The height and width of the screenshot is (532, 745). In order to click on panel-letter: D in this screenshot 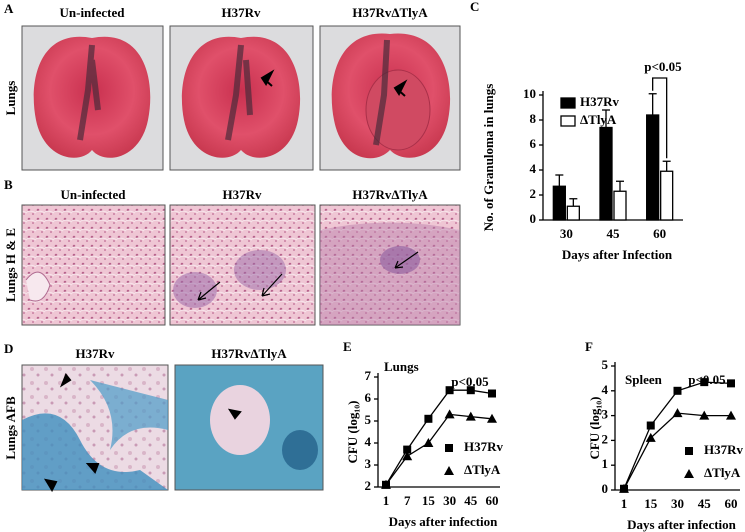, I will do `click(8, 348)`.